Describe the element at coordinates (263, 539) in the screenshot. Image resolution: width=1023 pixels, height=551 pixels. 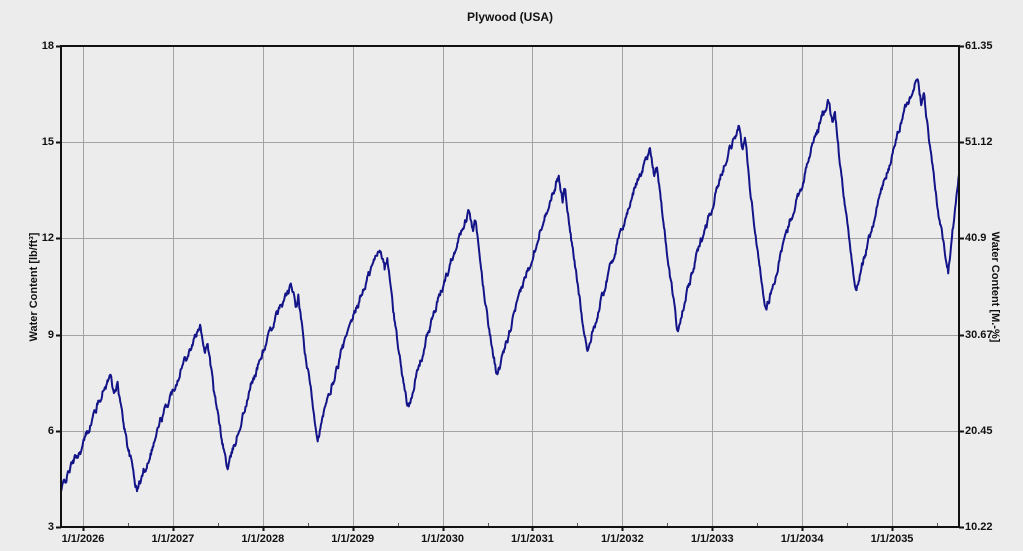
I see `x-tick-label: 1/1/2028` at that location.